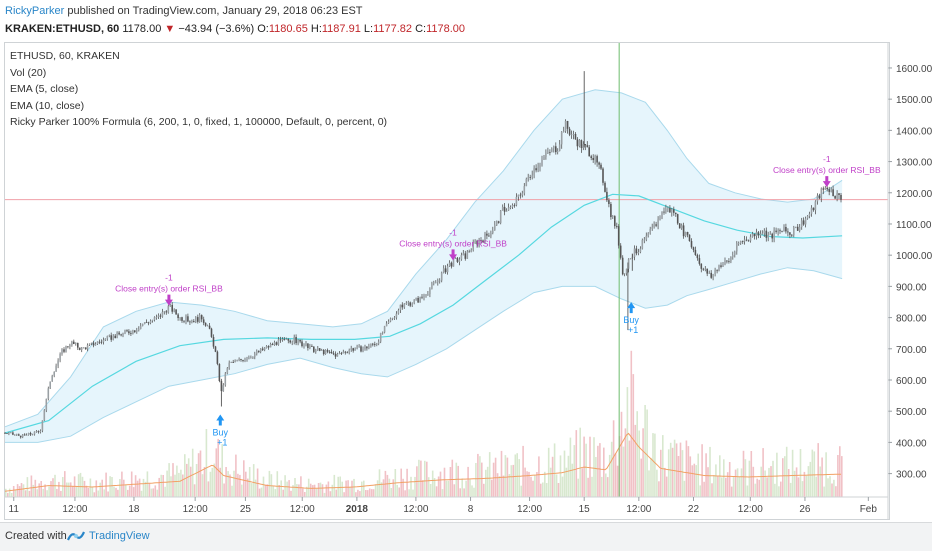 This screenshot has height=551, width=932. What do you see at coordinates (216, 29) in the screenshot?
I see `change-value: −43.94 (−3.6%)` at bounding box center [216, 29].